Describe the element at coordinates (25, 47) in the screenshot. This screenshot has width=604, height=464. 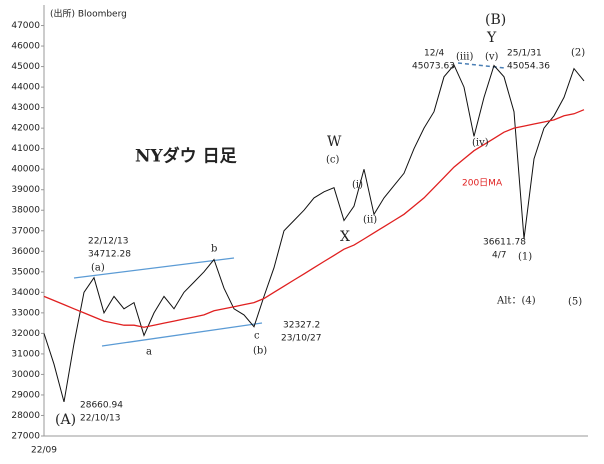
I see `y-tick-label: 46000` at that location.